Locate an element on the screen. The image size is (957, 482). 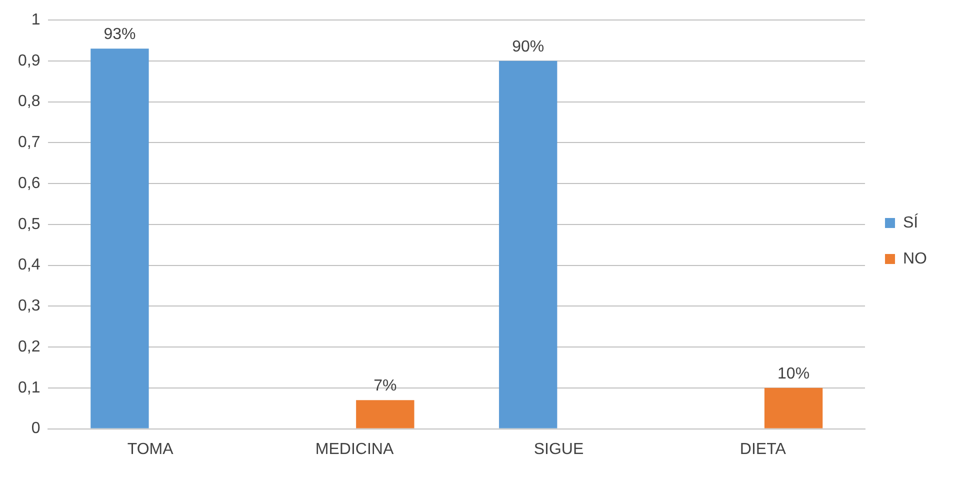
legend-label: NO is located at coordinates (915, 259).